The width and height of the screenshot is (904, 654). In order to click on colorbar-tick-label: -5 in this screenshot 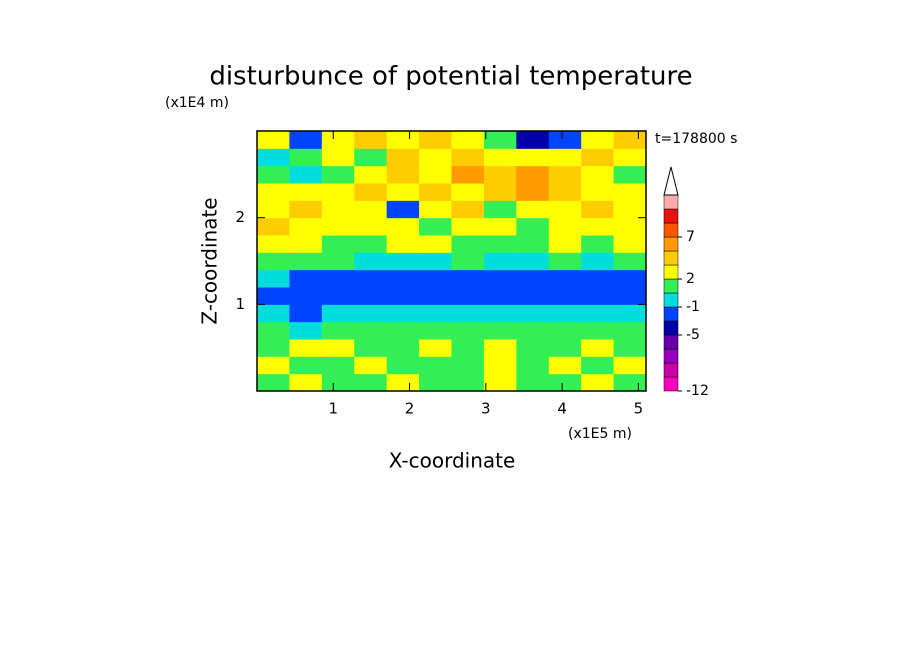, I will do `click(693, 335)`.